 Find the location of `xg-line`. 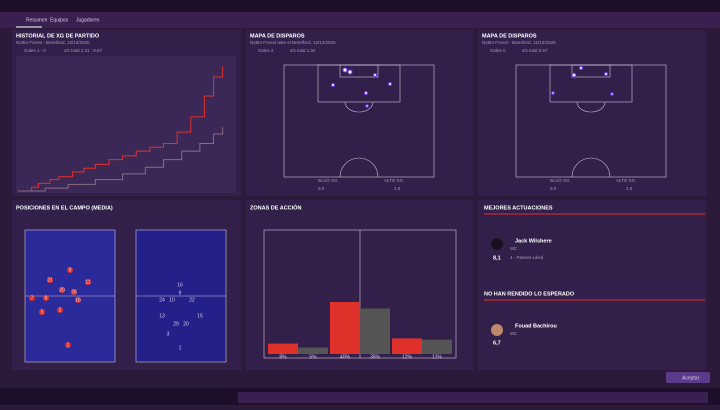

xg-line is located at coordinates (121, 129).